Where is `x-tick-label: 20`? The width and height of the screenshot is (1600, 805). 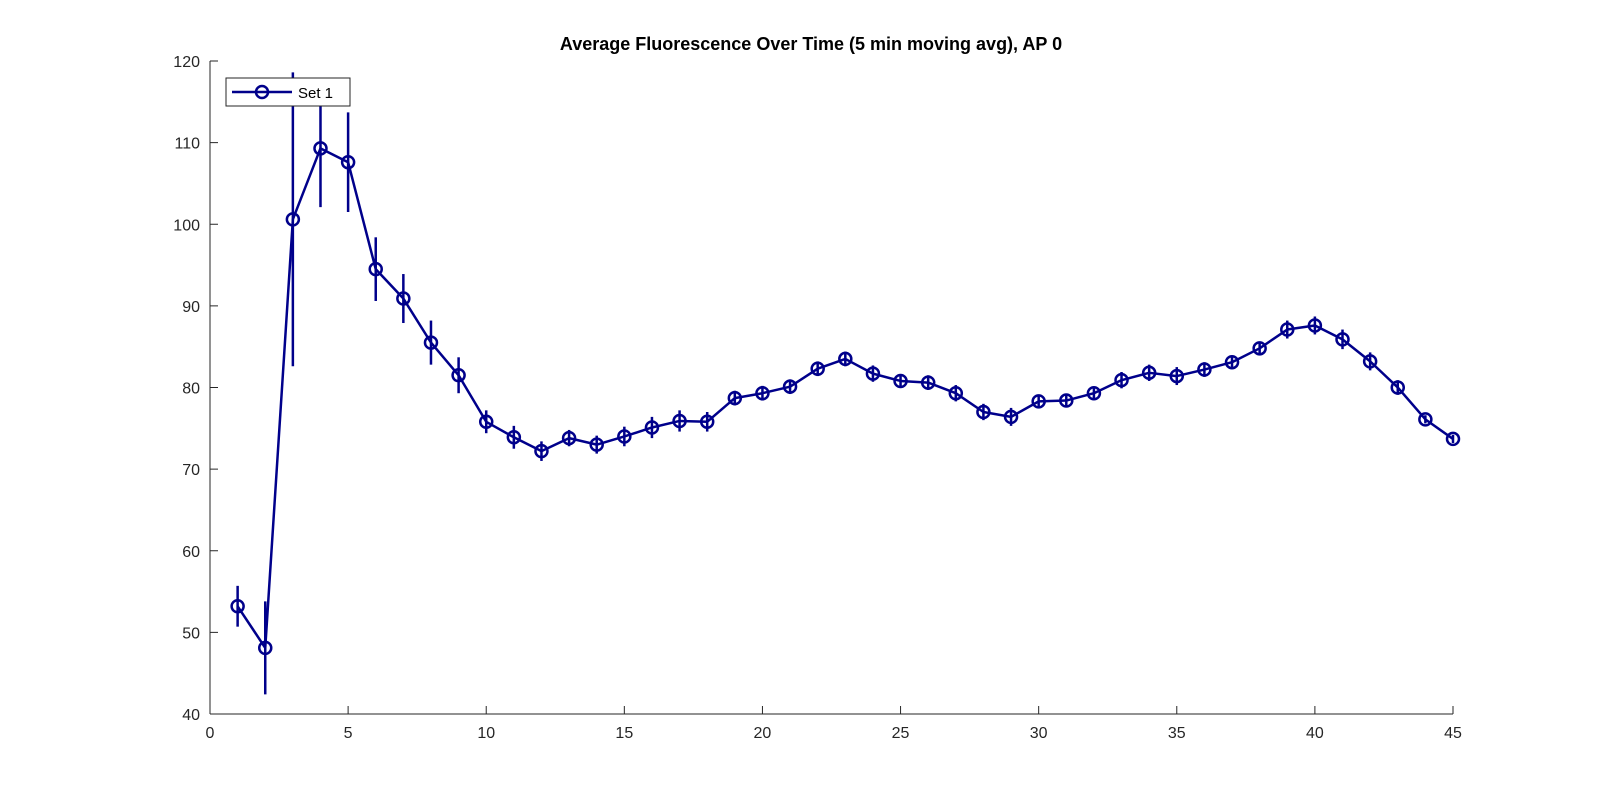 x-tick-label: 20 is located at coordinates (763, 733).